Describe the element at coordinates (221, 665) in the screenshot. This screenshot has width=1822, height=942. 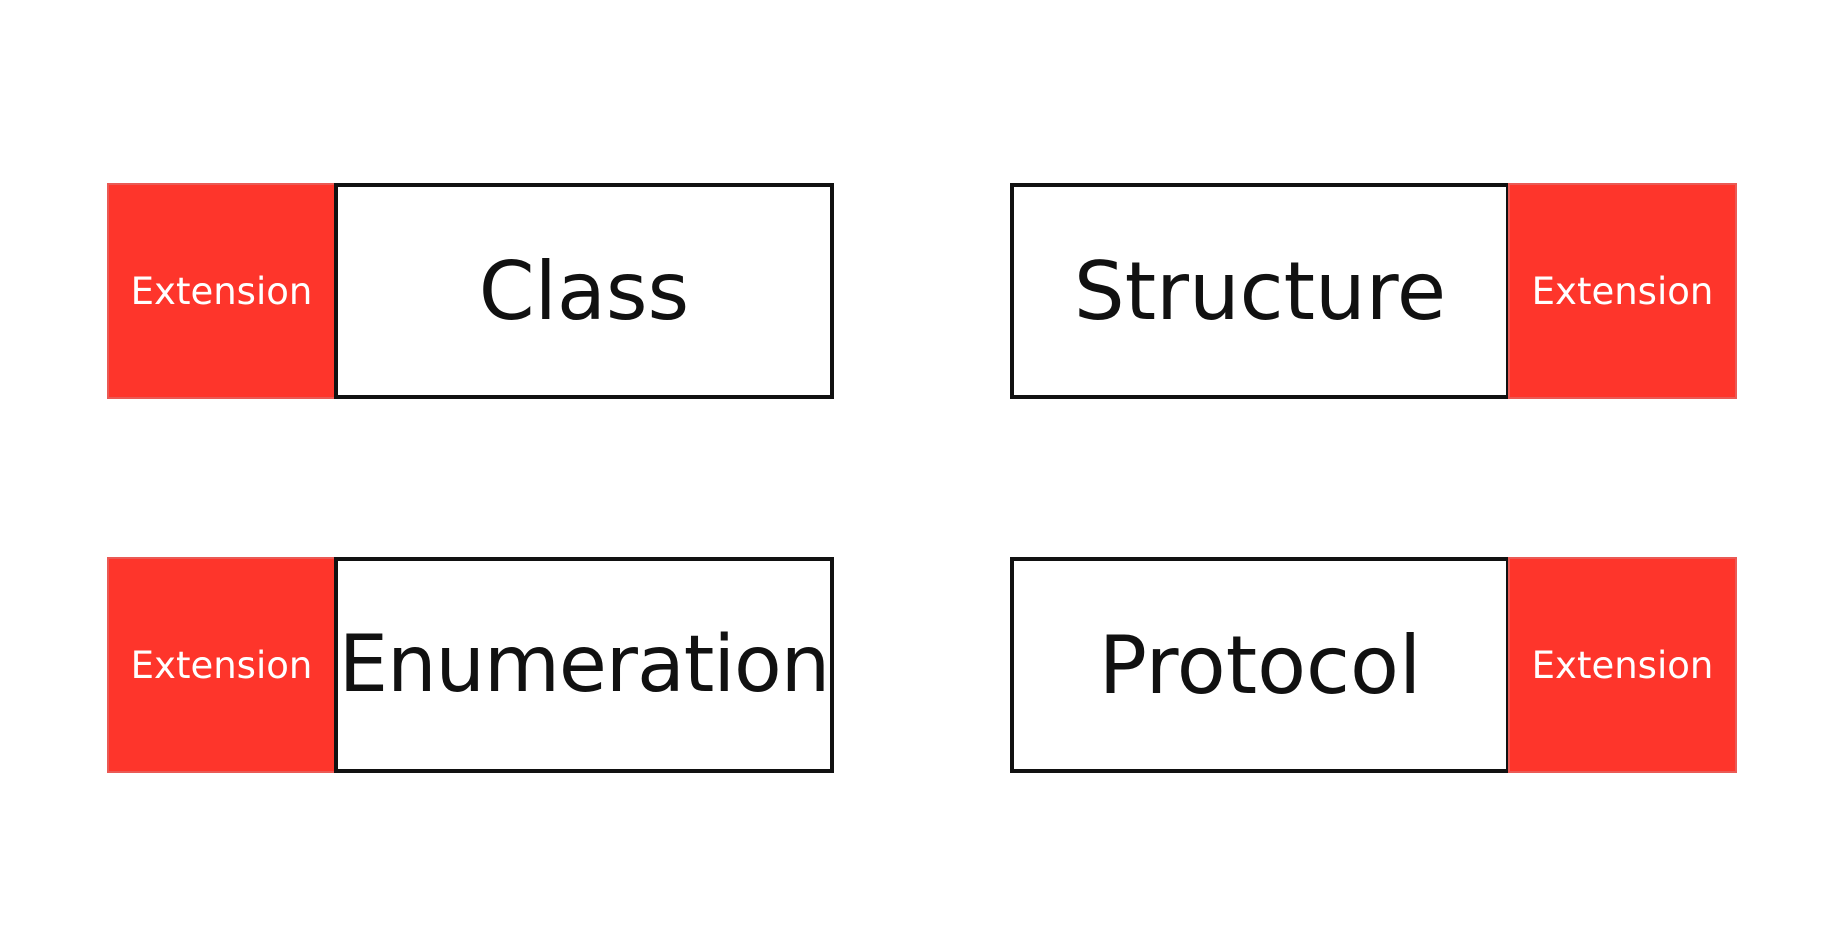
I see `enumeration-extension-block: Extension` at that location.